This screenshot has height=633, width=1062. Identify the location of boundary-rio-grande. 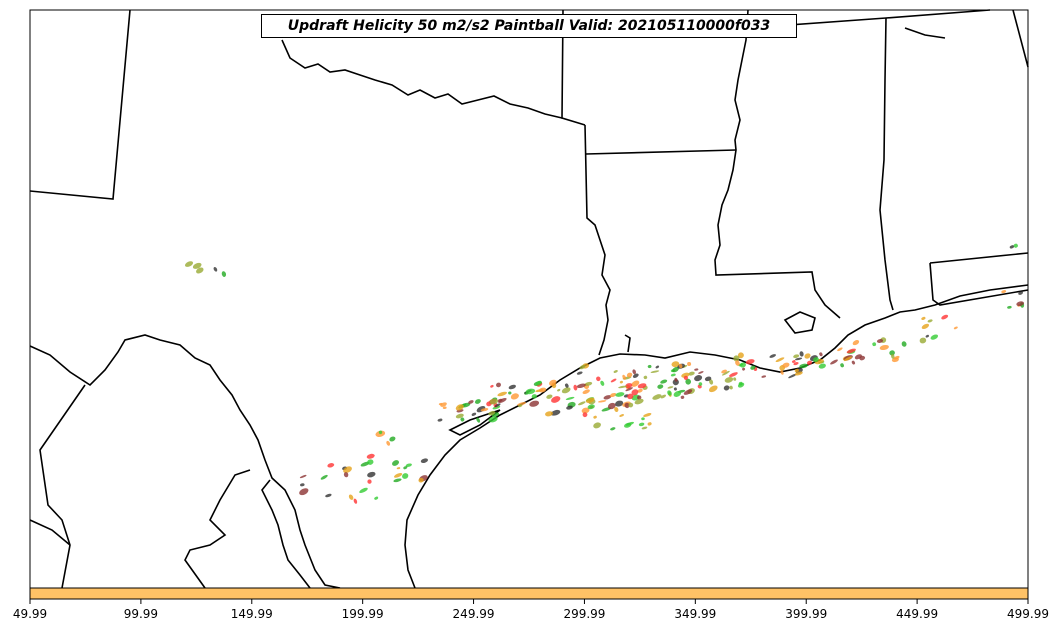
(185, 461).